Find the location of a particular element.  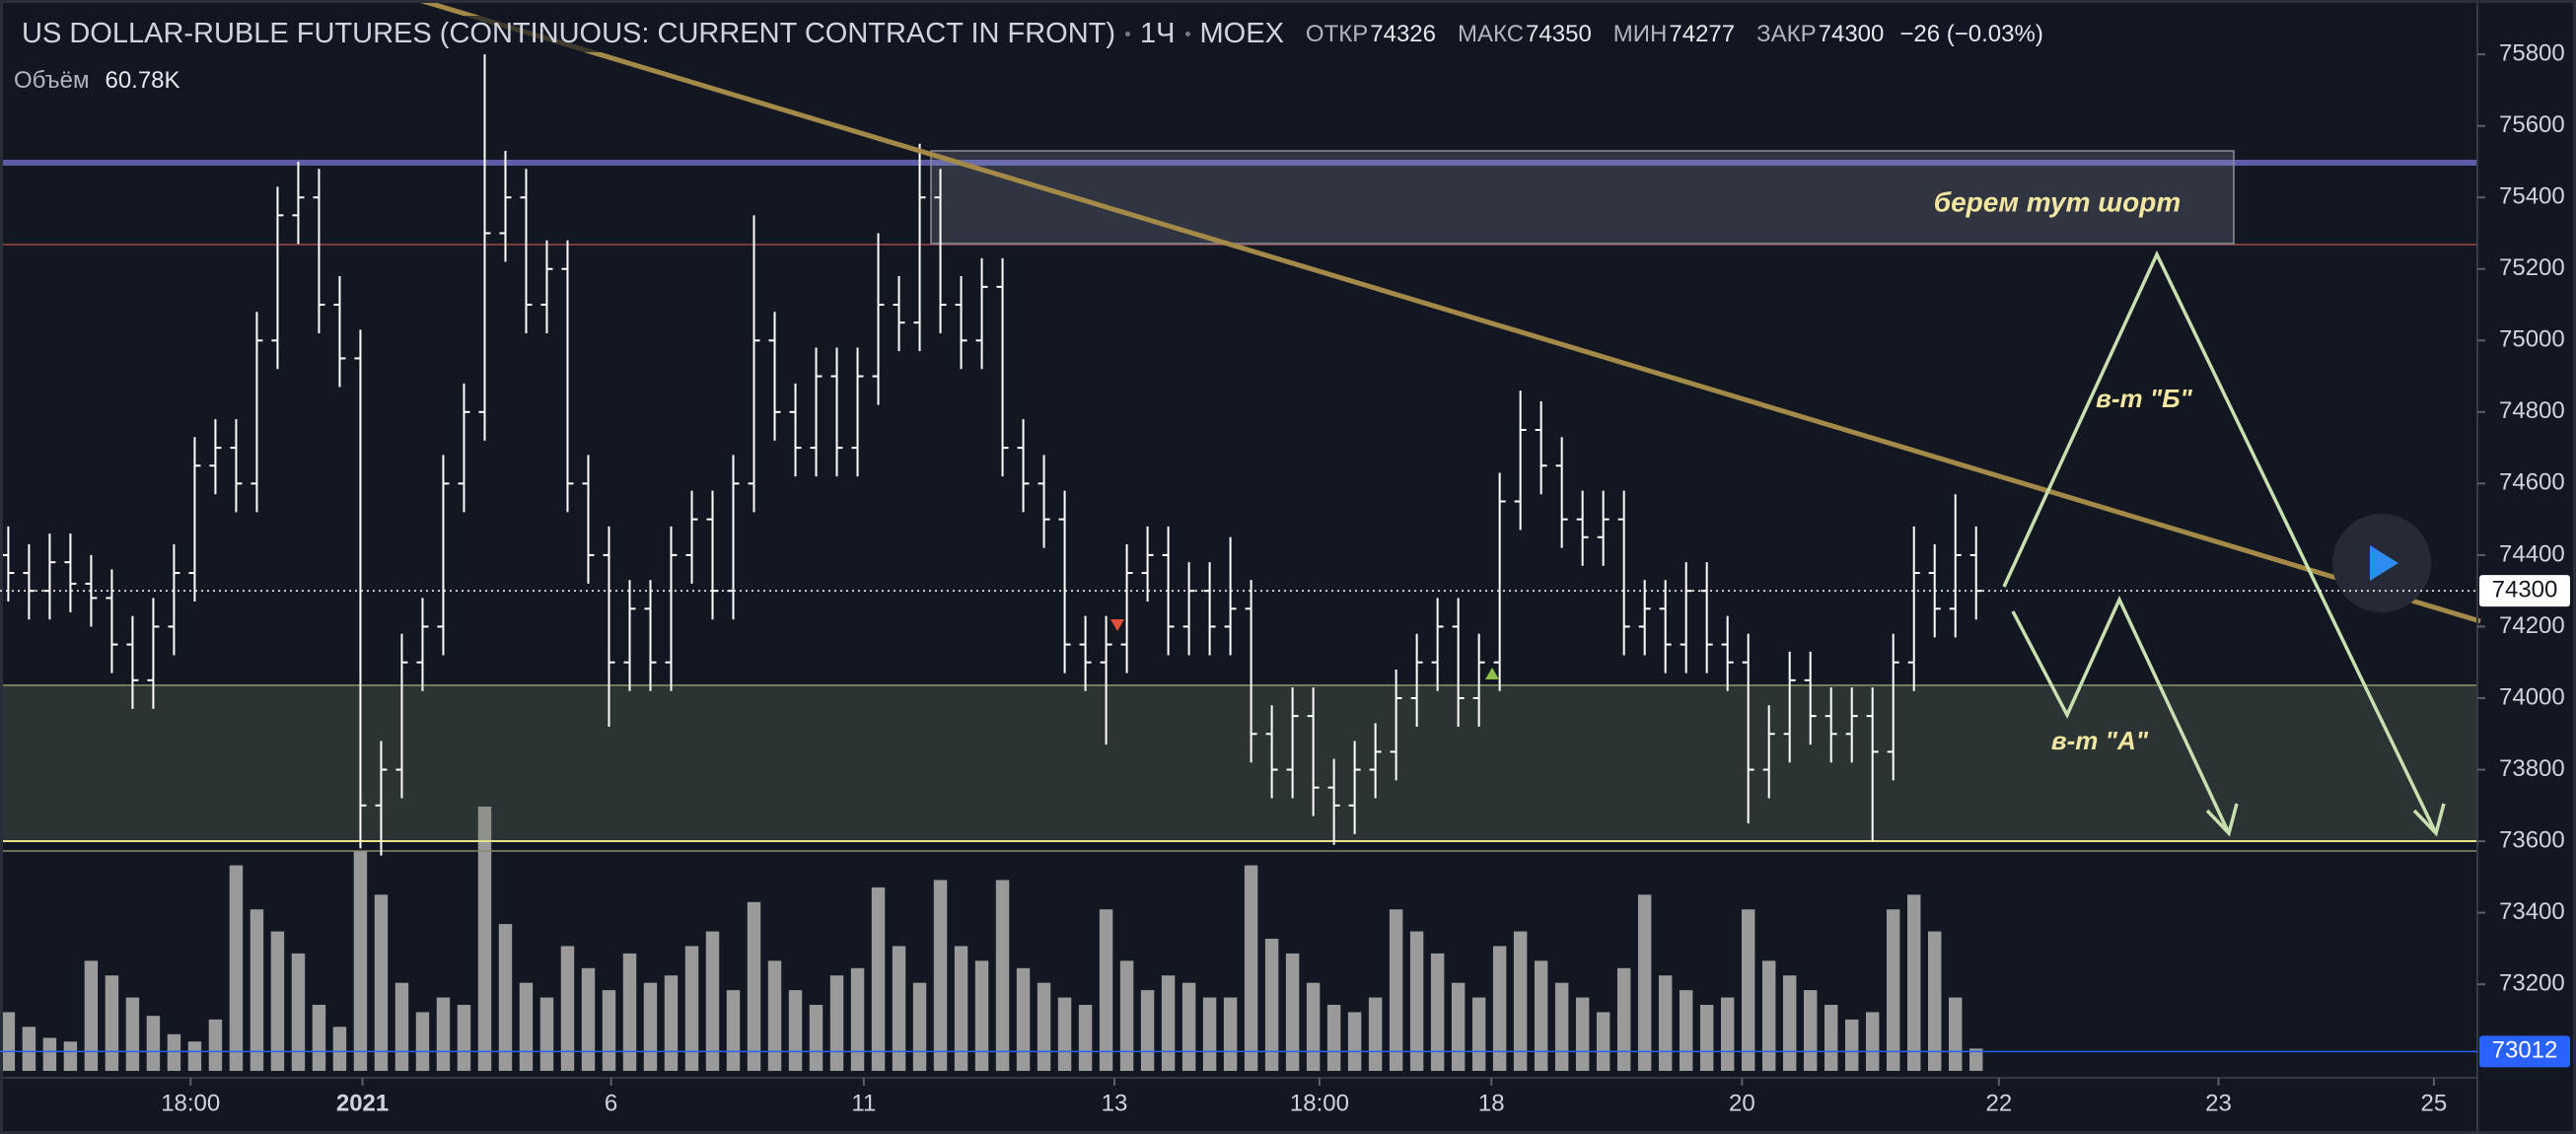

x-tick-label: 2021 is located at coordinates (362, 1103).